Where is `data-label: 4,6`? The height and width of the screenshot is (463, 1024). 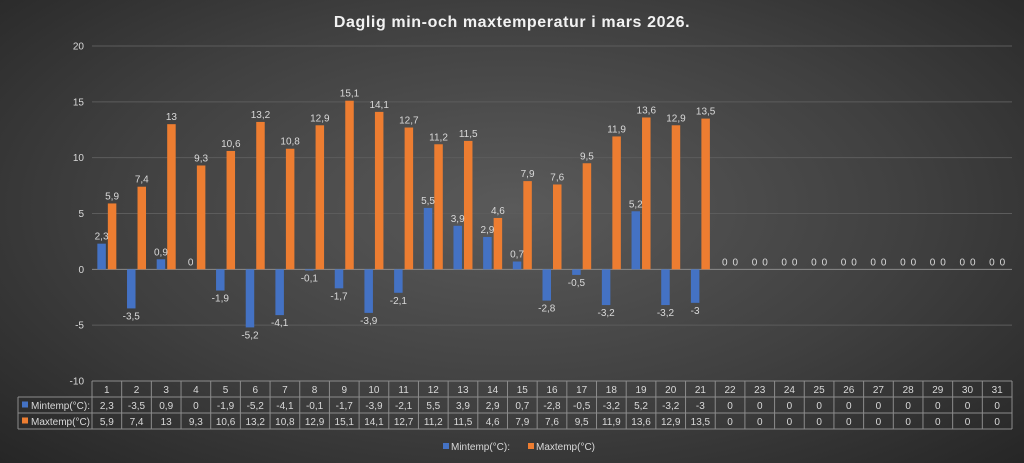 data-label: 4,6 is located at coordinates (498, 211).